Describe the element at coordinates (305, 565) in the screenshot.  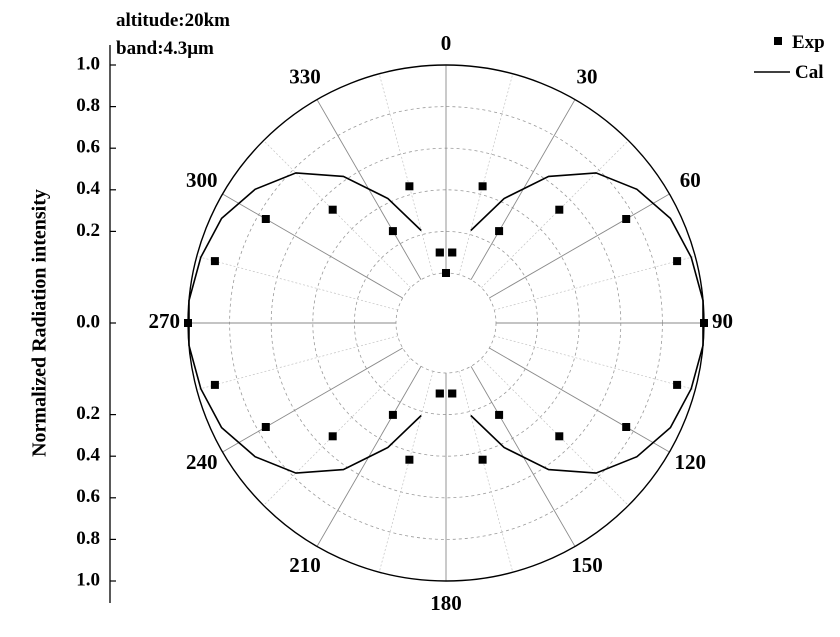
I see `angle-tick-210: 210` at that location.